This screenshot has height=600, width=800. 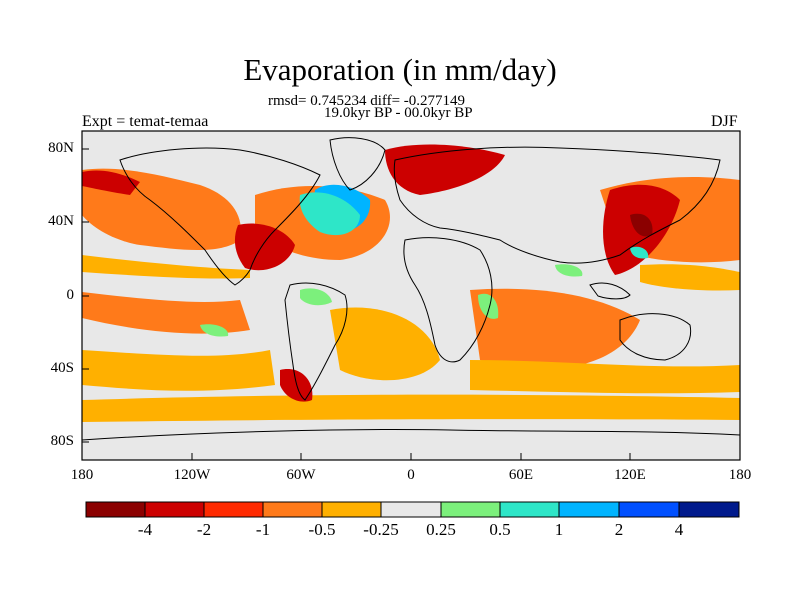 I want to click on orange-region-south-atlantic, so click(x=385, y=344).